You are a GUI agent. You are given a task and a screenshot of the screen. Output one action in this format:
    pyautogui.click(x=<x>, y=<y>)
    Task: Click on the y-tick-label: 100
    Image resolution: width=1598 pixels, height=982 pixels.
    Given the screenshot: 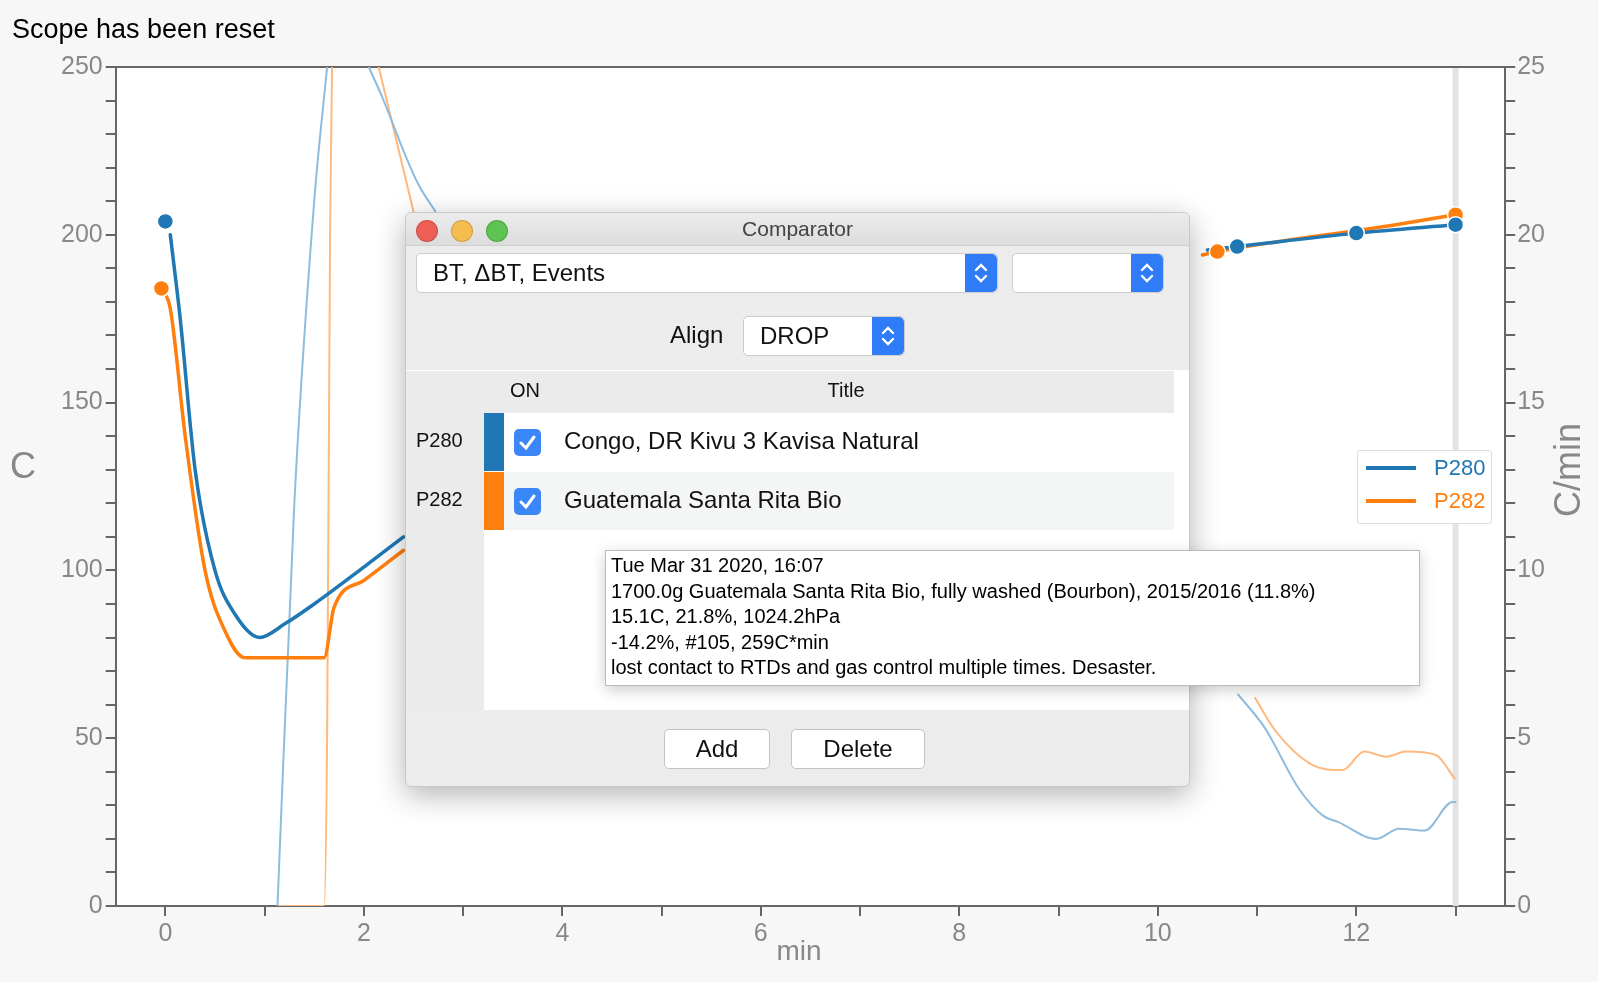 What is the action you would take?
    pyautogui.click(x=81, y=568)
    